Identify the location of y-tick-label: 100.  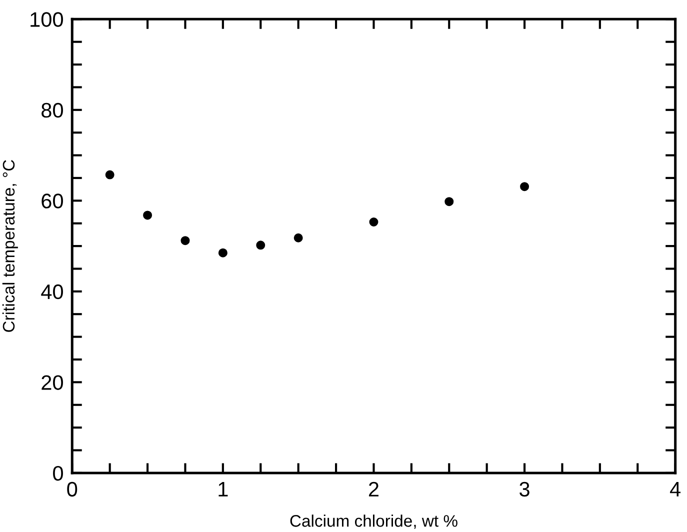
(46, 19).